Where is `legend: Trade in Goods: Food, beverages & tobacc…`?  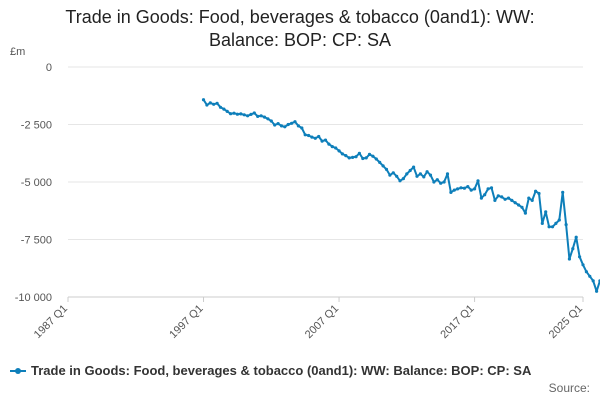 legend: Trade in Goods: Food, beverages & tobacc… is located at coordinates (270, 370).